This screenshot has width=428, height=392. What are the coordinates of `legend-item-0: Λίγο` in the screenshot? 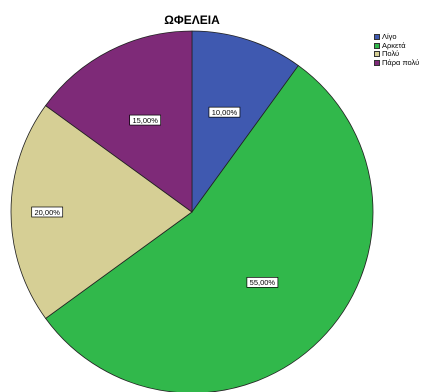 It's located at (396, 37).